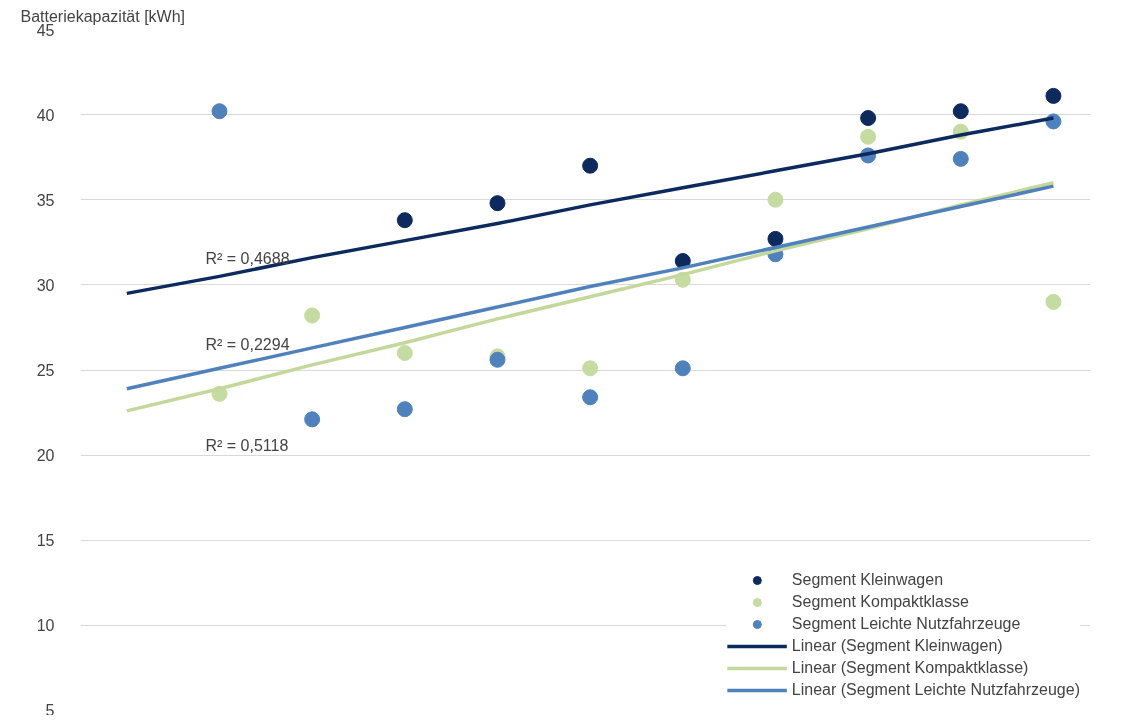 Image resolution: width=1125 pixels, height=724 pixels. What do you see at coordinates (45, 285) in the screenshot?
I see `y-tick-label: 30` at bounding box center [45, 285].